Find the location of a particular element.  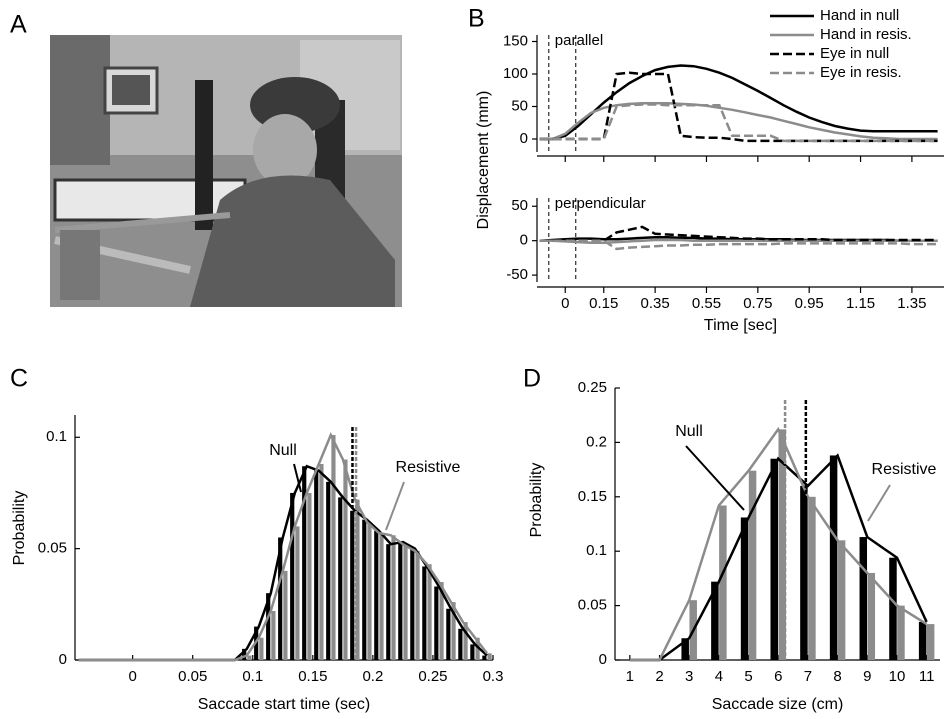

x-tick-label: 10 is located at coordinates (897, 676).